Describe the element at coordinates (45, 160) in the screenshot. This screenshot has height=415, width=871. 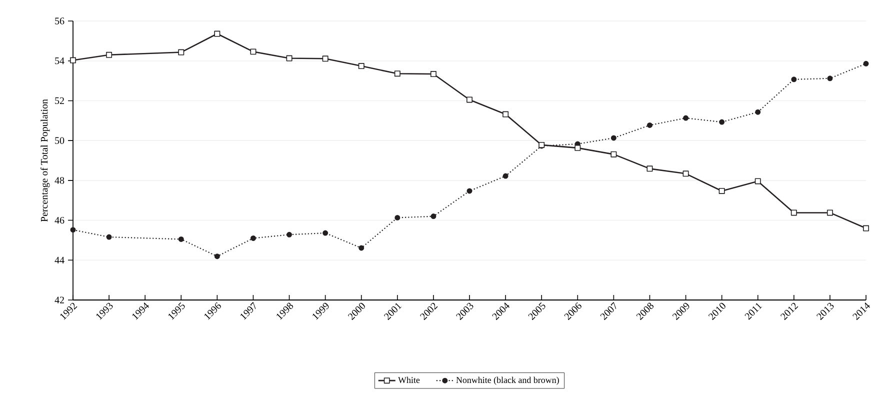
I see `y-axis-title: Percentage of Total Population` at that location.